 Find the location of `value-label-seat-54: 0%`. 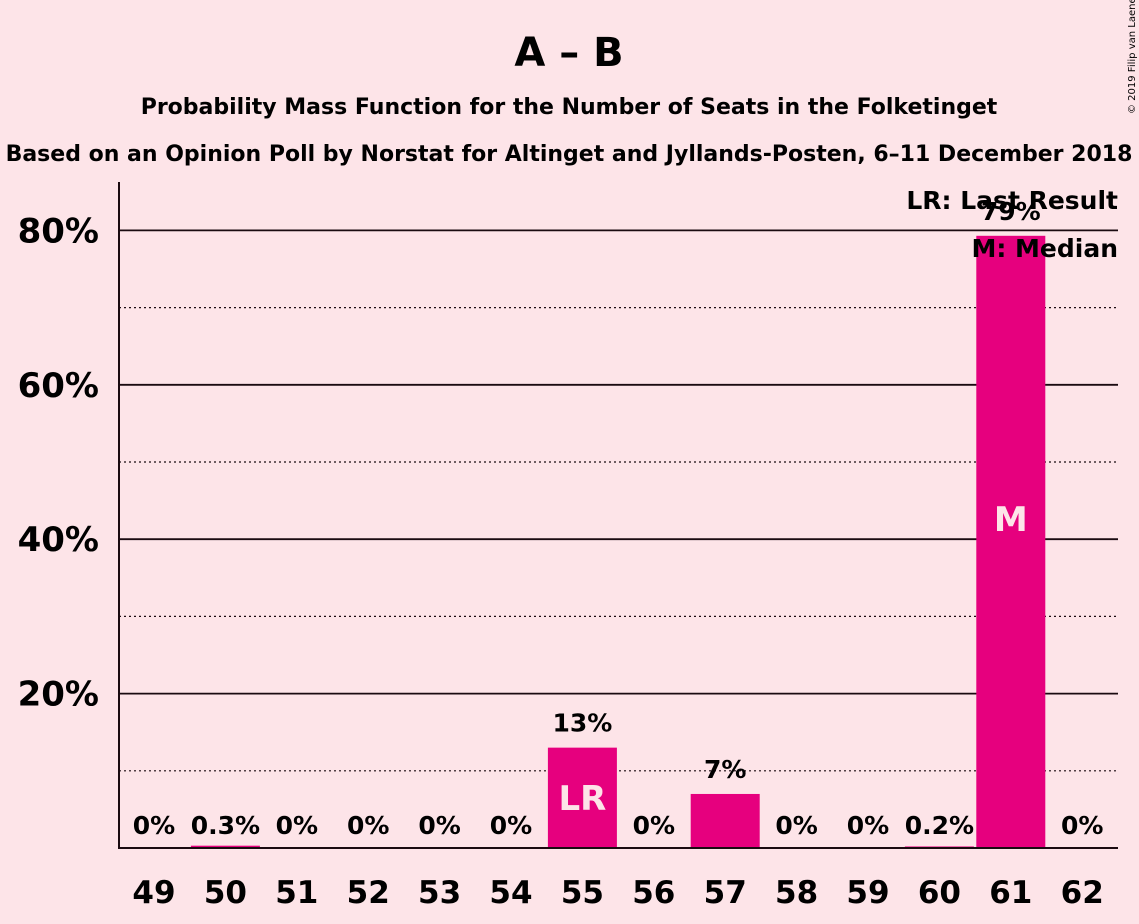

value-label-seat-54: 0% is located at coordinates (511, 825).